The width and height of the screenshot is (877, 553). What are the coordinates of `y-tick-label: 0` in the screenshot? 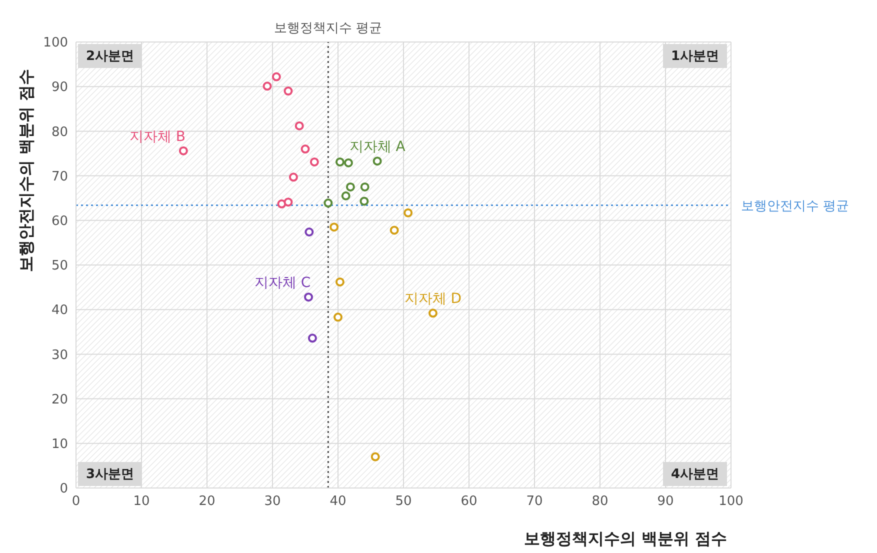 It's located at (64, 489).